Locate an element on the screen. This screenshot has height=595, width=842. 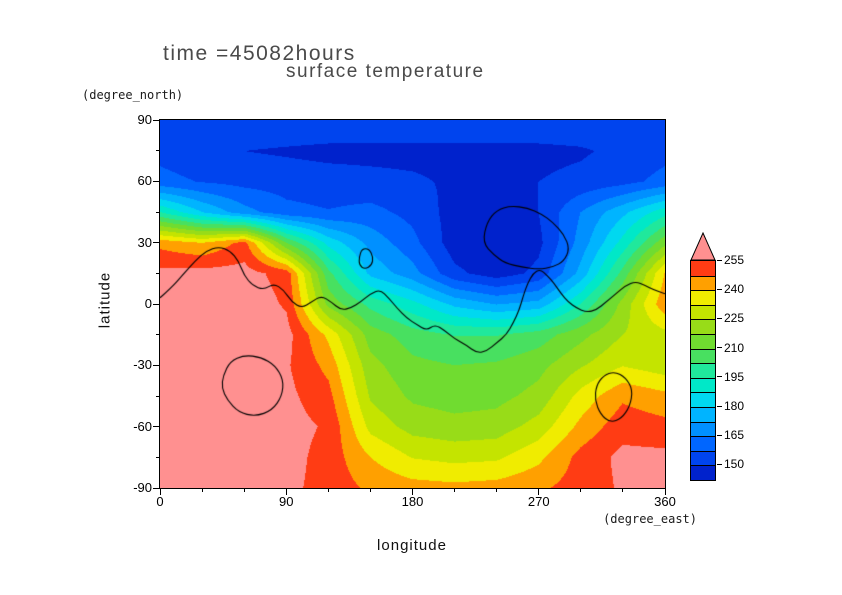
colorbar is located at coordinates (703, 356).